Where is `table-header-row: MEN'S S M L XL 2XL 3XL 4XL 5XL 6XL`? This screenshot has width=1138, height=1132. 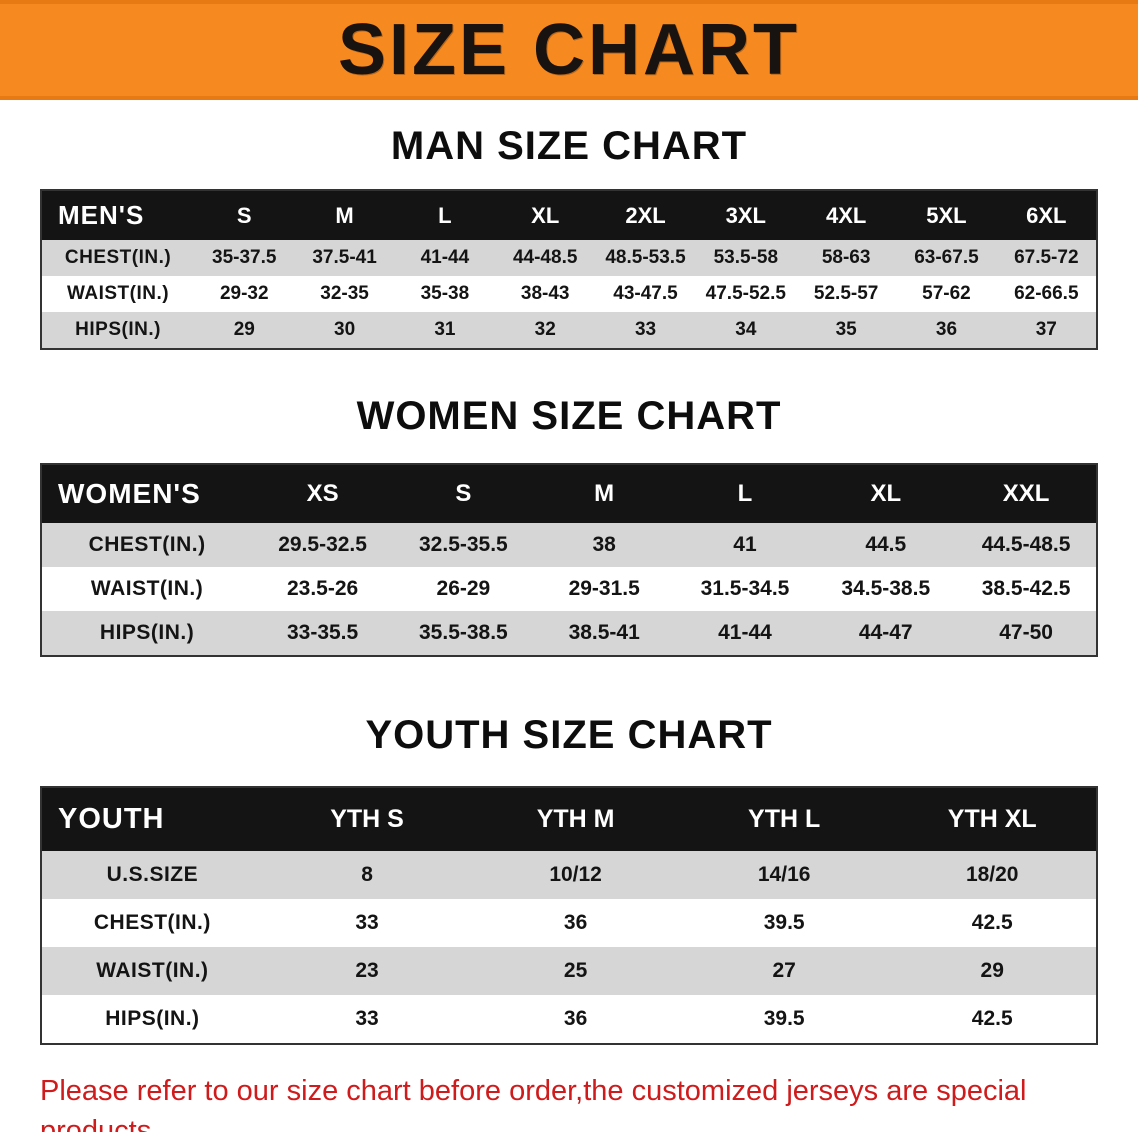
table-header-row: MEN'S S M L XL 2XL 3XL 4XL 5XL 6XL is located at coordinates (569, 215).